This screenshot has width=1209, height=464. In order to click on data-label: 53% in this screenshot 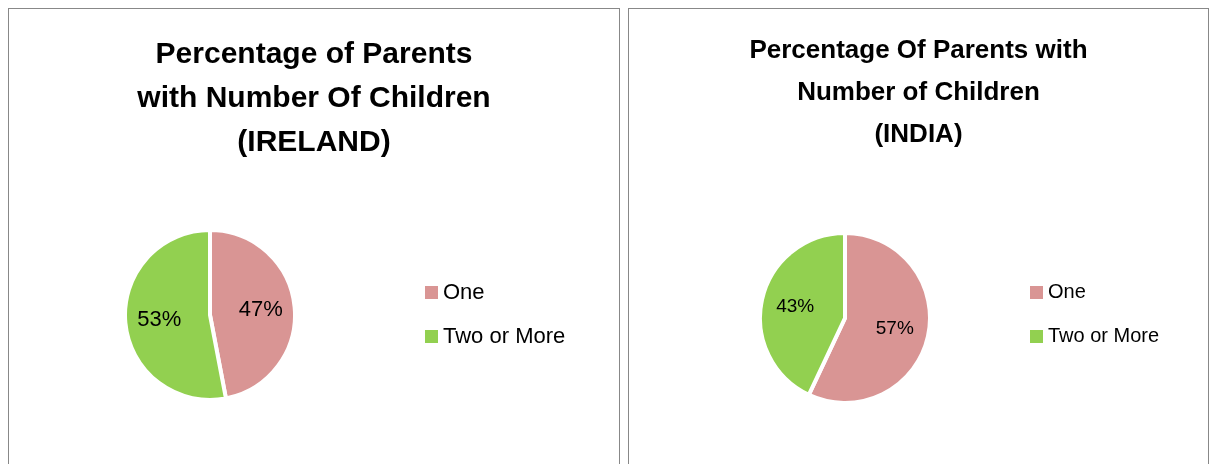, I will do `click(159, 318)`.